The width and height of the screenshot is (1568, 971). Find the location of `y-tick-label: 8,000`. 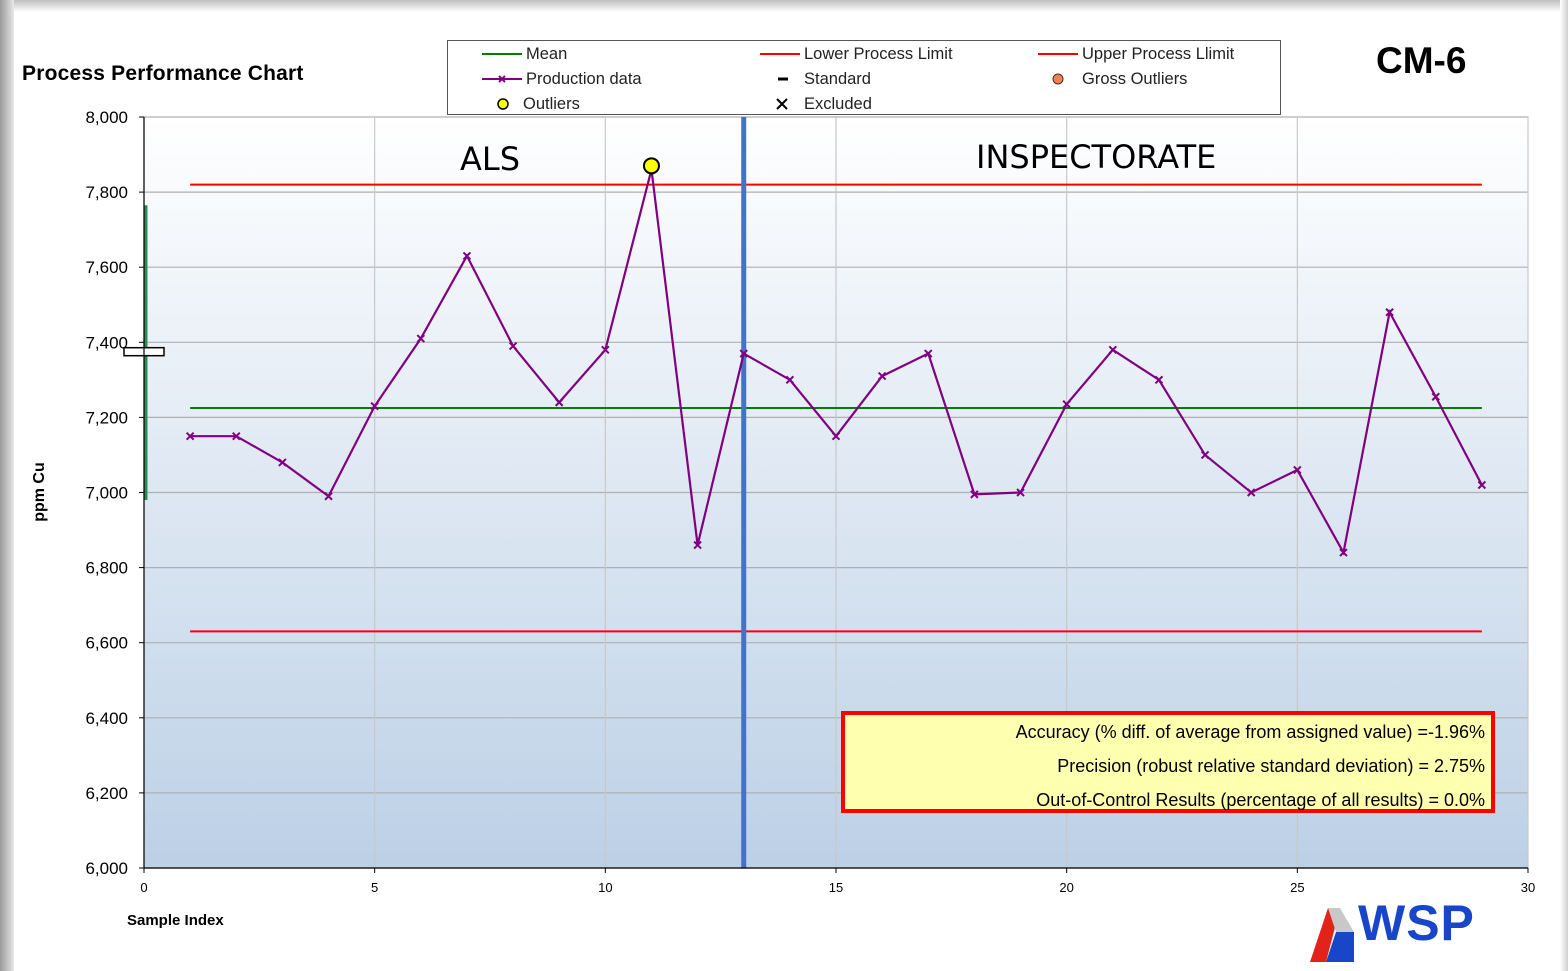

y-tick-label: 8,000 is located at coordinates (106, 117).